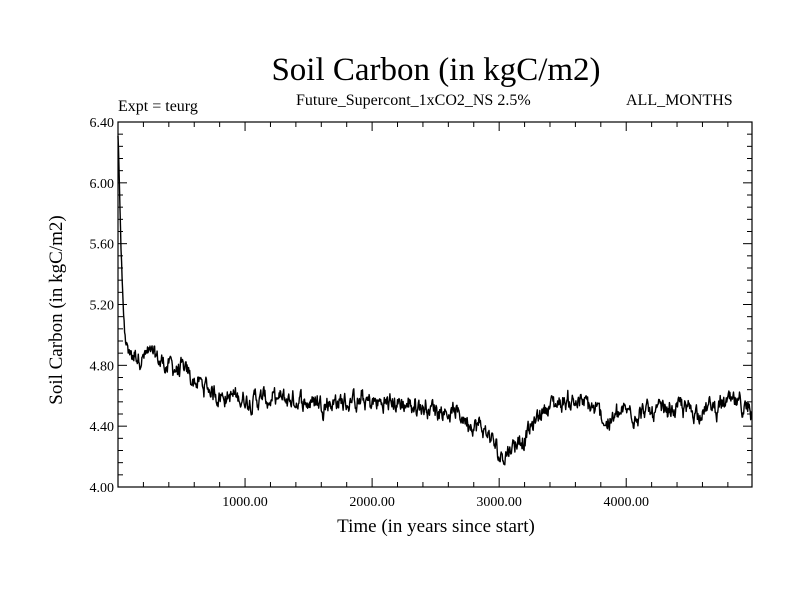  I want to click on x-tick-label: 1000.00, so click(245, 502).